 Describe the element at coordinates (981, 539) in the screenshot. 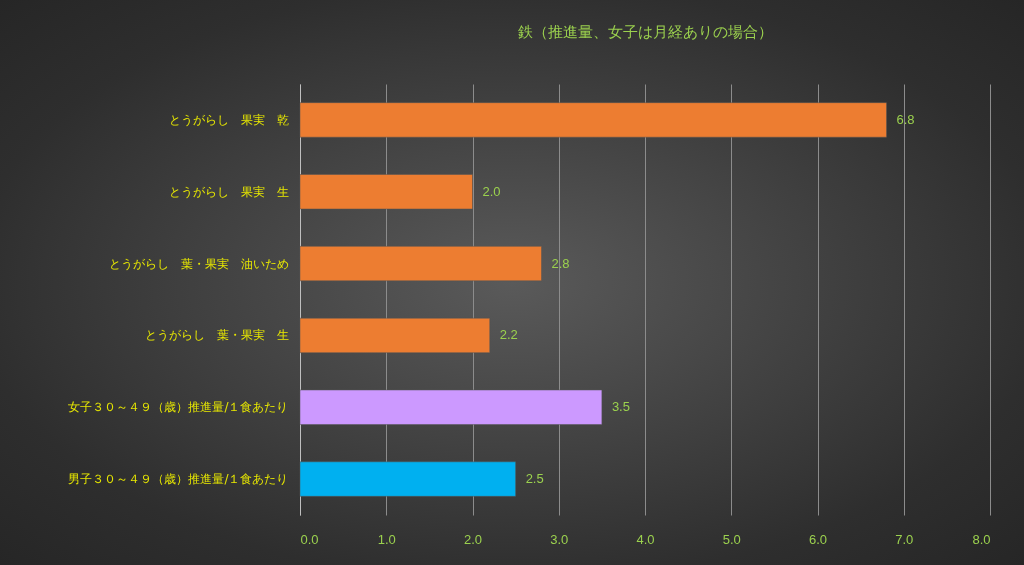

I see `x-tick-label: 8.0` at that location.